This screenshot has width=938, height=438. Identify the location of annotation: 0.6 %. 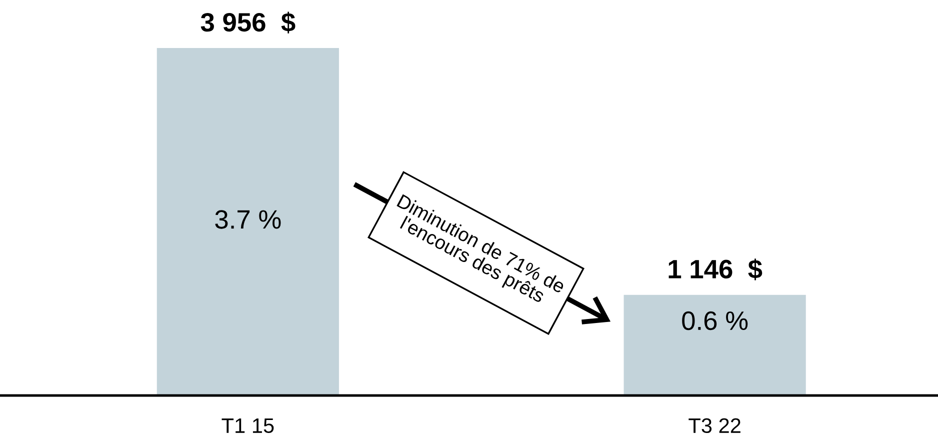
(715, 320).